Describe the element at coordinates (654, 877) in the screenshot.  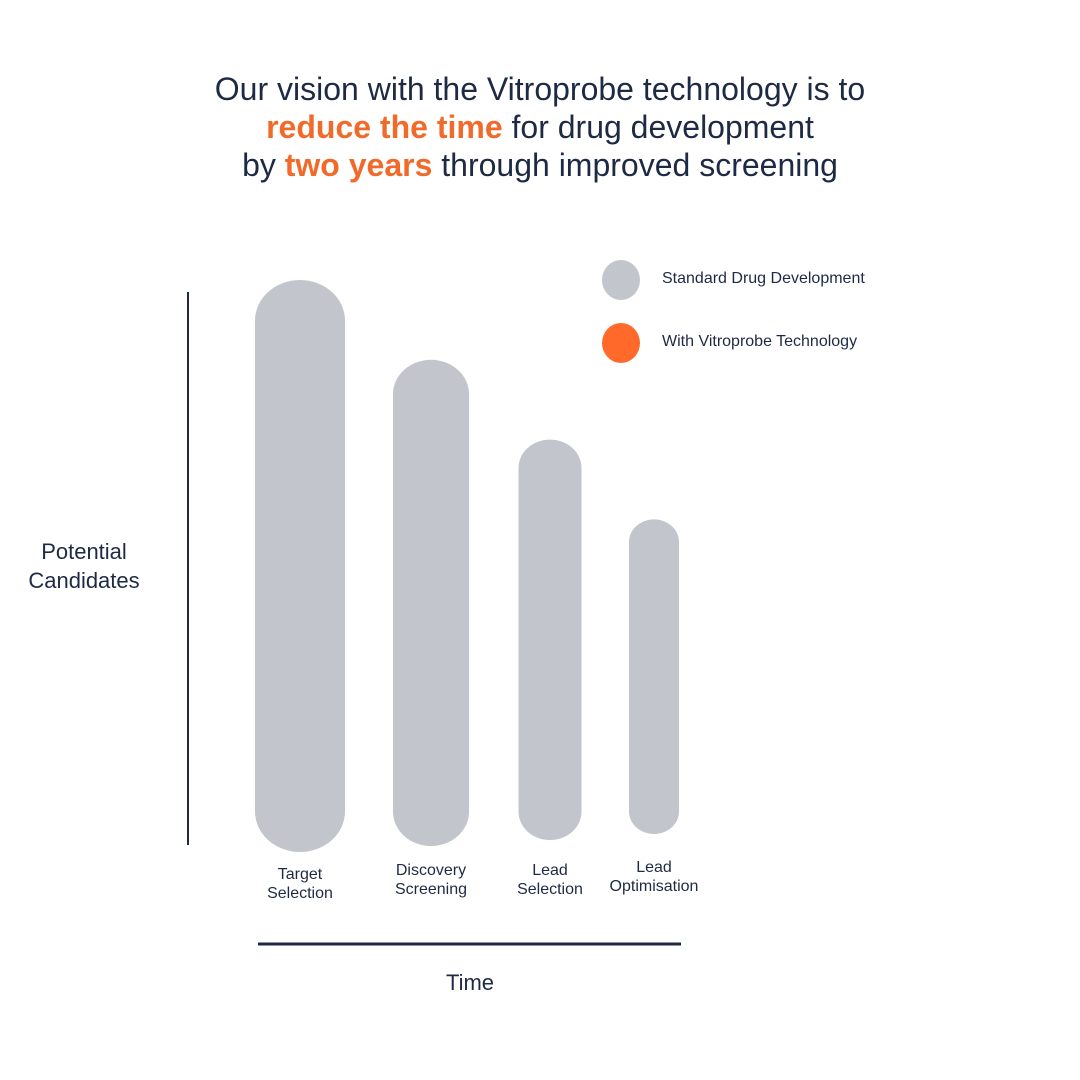
I see `category-label-3: Lead Optimisation` at that location.